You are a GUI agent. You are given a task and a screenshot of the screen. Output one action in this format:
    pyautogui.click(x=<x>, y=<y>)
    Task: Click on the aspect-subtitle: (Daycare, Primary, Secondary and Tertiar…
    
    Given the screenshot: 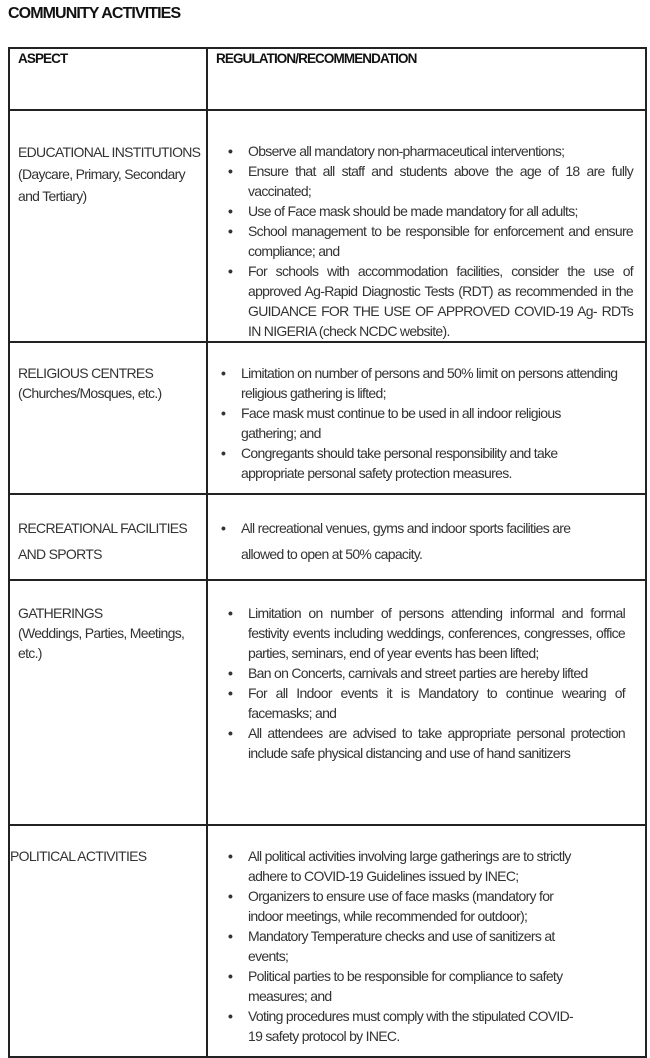 What is the action you would take?
    pyautogui.click(x=102, y=185)
    